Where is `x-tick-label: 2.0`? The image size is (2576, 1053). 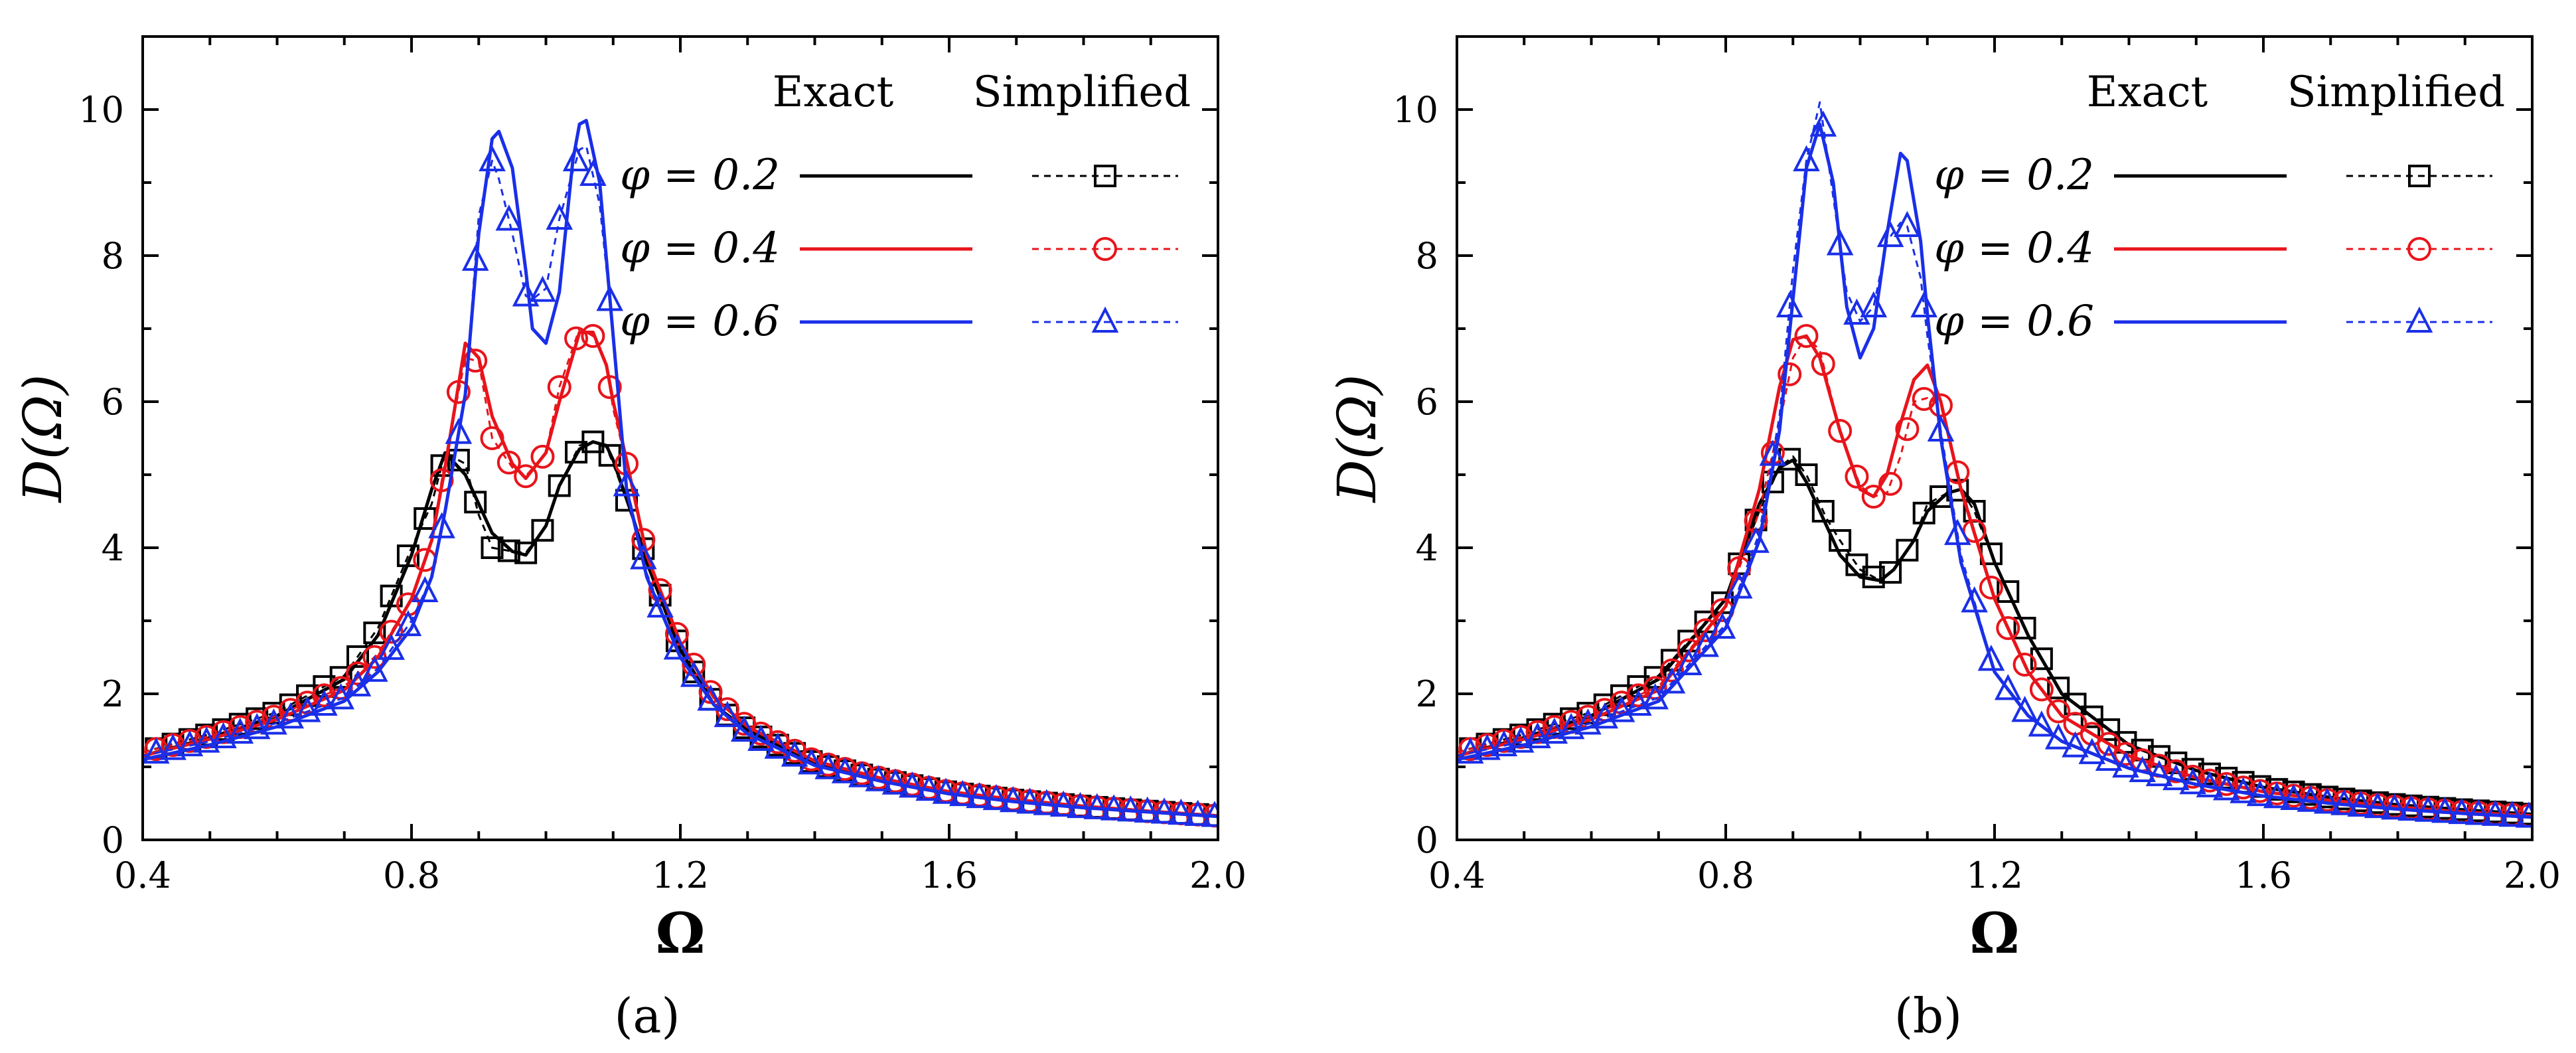
x-tick-label: 2.0 is located at coordinates (2533, 875).